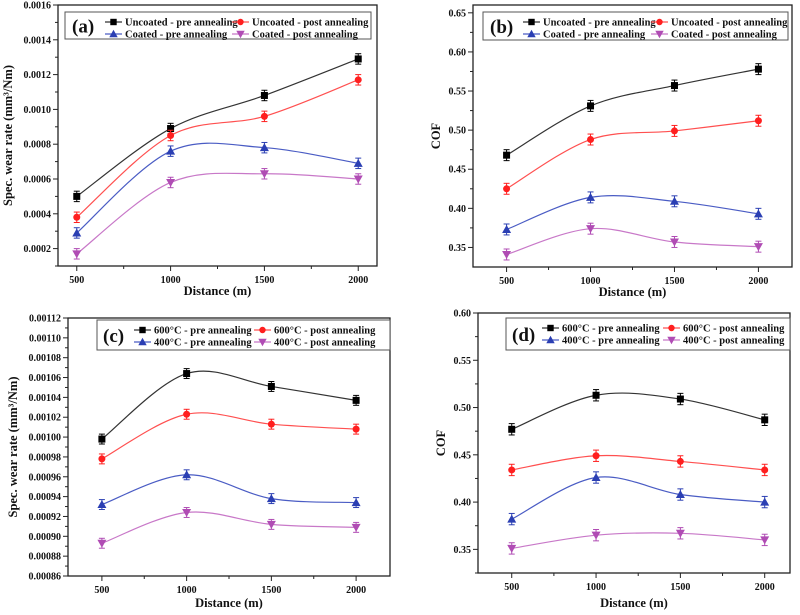 This screenshot has height=615, width=800. I want to click on y-tick-label: 0.45, so click(458, 170).